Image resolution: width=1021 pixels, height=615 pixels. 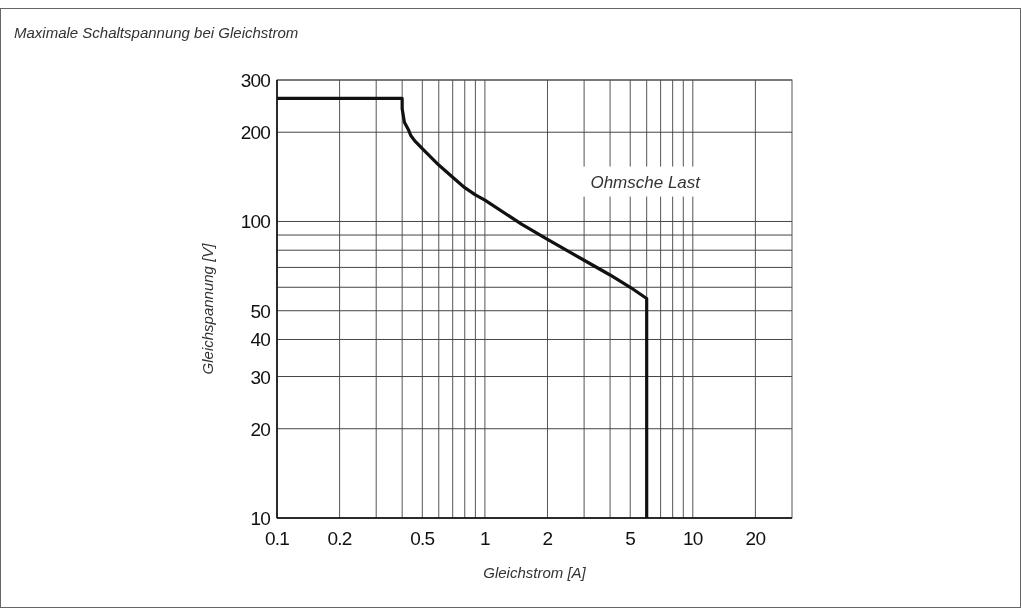 What do you see at coordinates (547, 538) in the screenshot?
I see `x-tick-label: 2` at bounding box center [547, 538].